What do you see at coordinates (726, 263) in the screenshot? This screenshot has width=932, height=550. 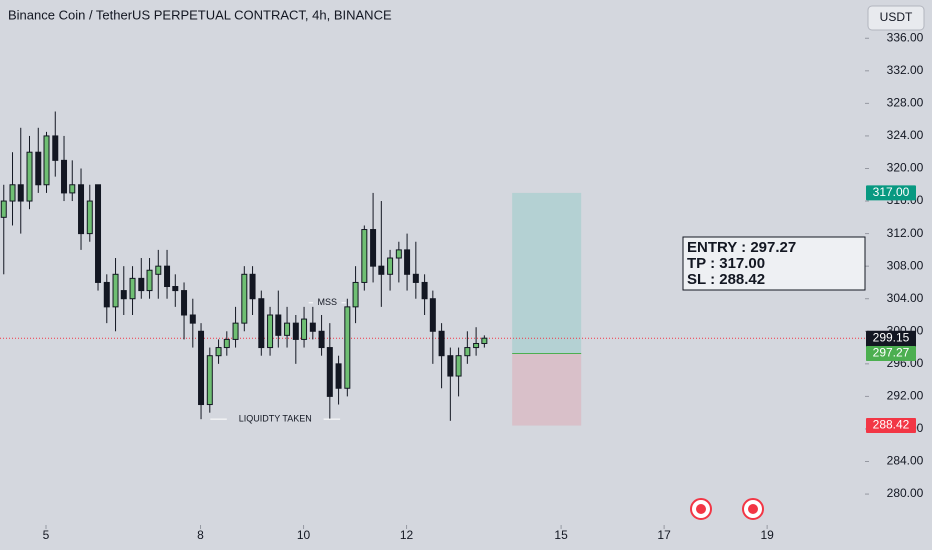 I see `info-line: TP : 317.00` at bounding box center [726, 263].